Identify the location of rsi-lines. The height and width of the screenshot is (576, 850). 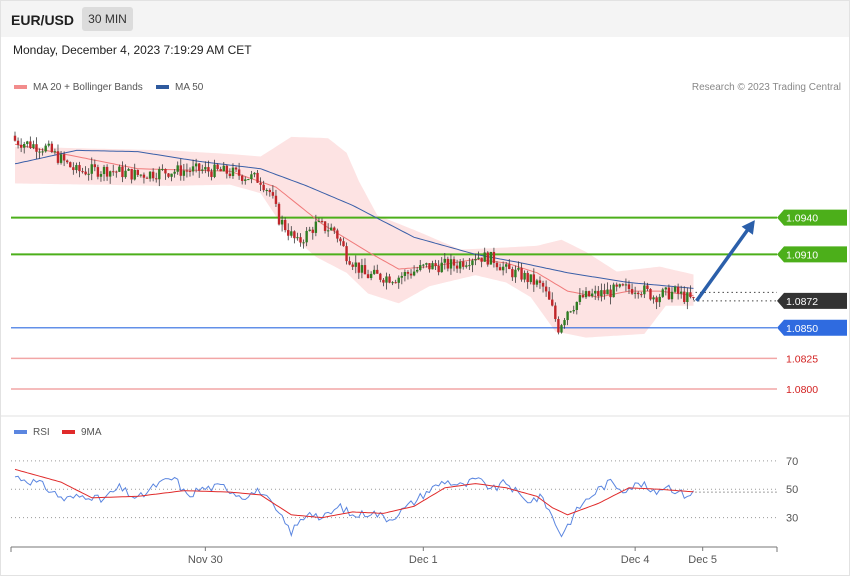
(354, 503).